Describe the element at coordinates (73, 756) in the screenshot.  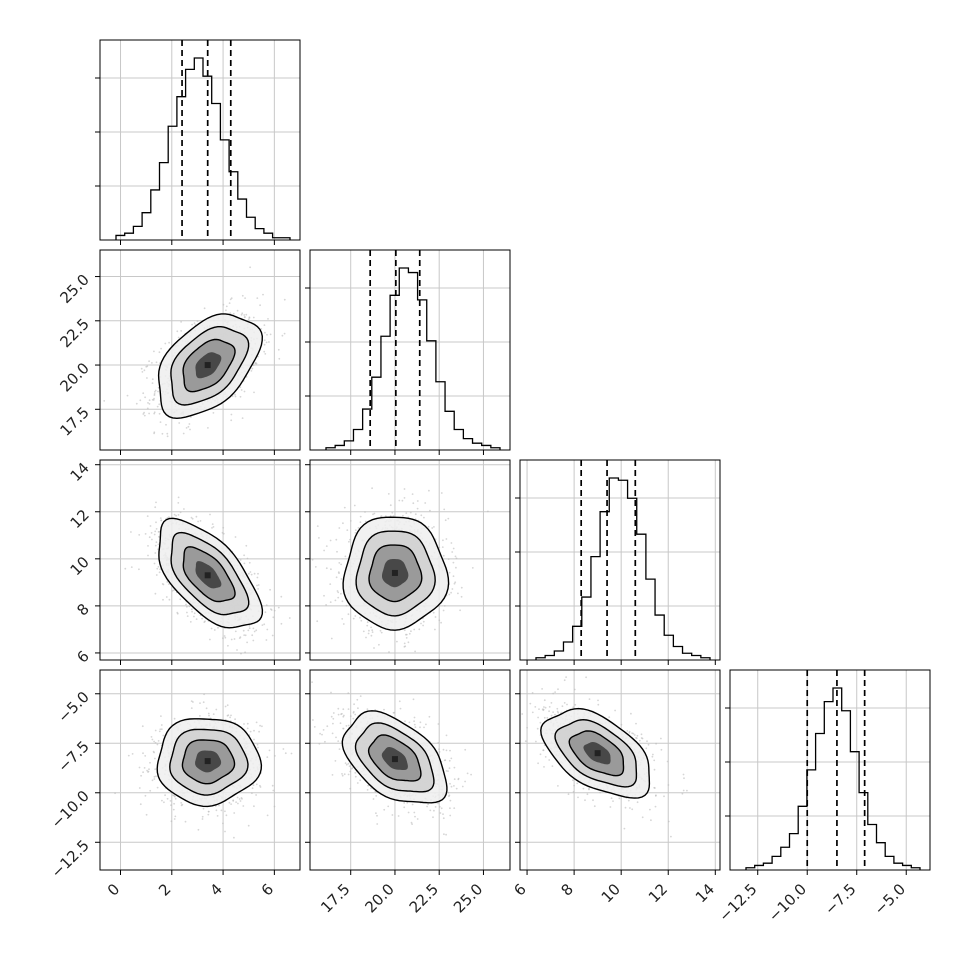
I see `y-tick-label: −7.5` at that location.